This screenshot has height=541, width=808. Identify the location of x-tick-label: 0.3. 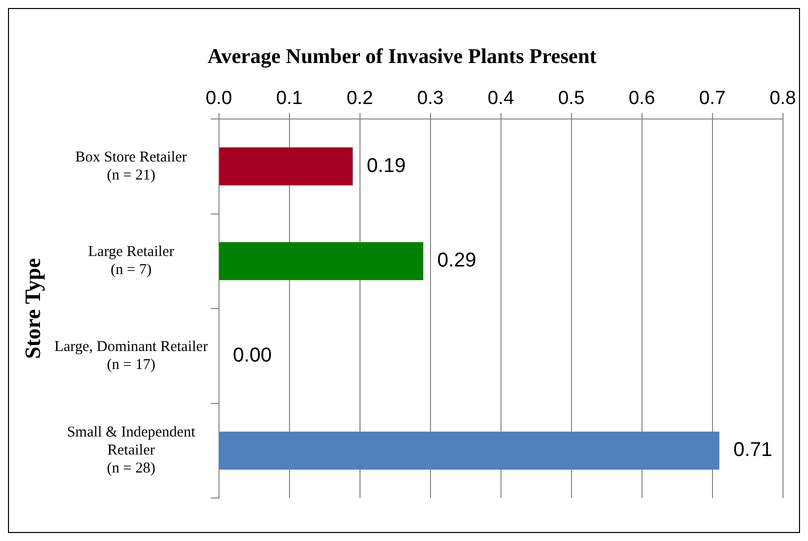
(430, 98).